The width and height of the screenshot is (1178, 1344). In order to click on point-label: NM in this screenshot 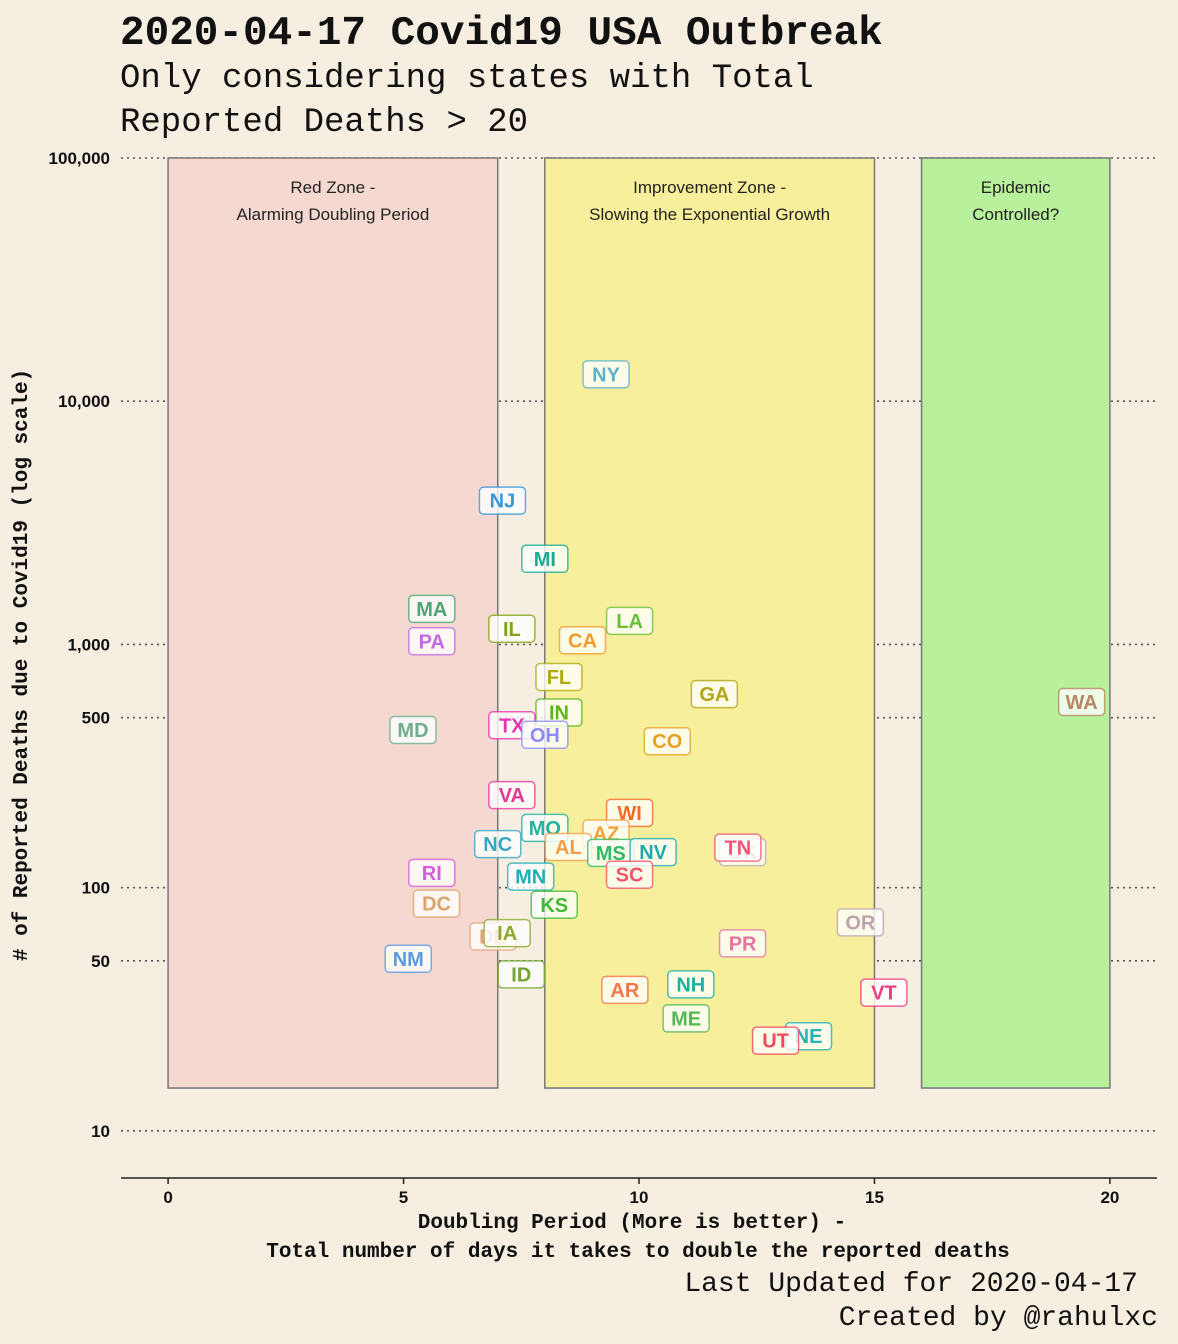, I will do `click(408, 960)`.